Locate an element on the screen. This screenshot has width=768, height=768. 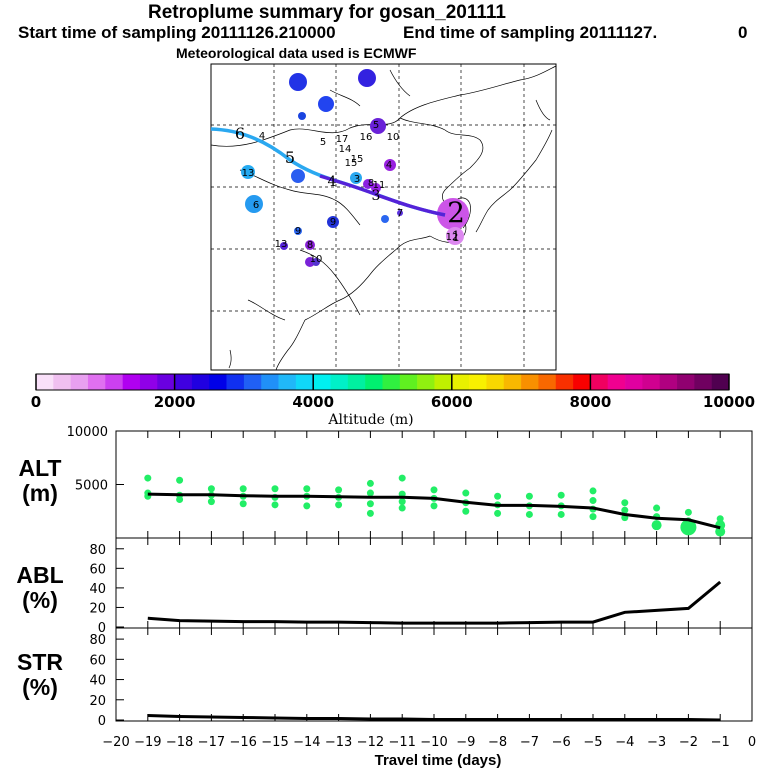
trajectory-day-label: 5 is located at coordinates (290, 157).